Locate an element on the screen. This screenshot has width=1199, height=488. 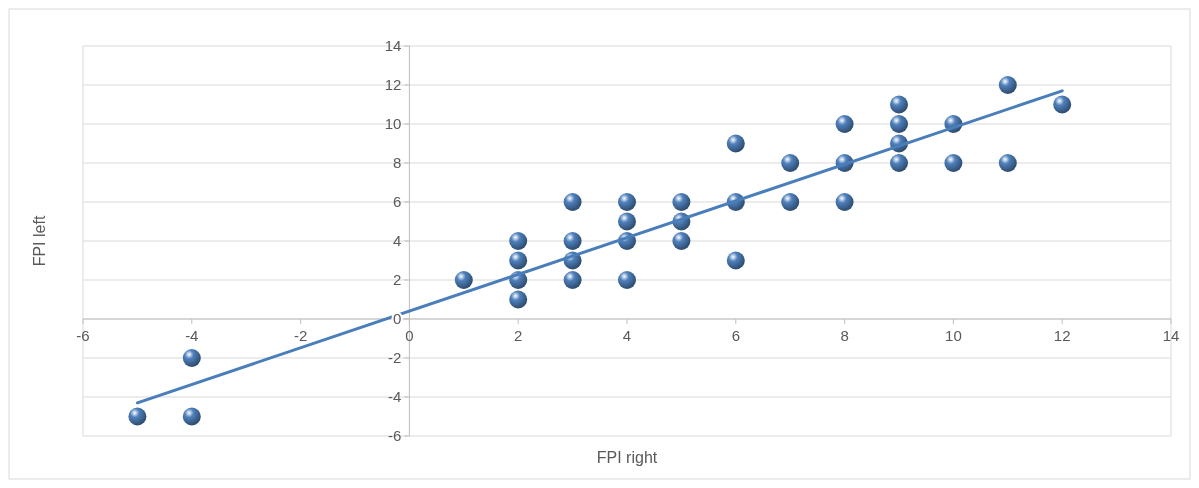
y-tick-label: 2 is located at coordinates (397, 279).